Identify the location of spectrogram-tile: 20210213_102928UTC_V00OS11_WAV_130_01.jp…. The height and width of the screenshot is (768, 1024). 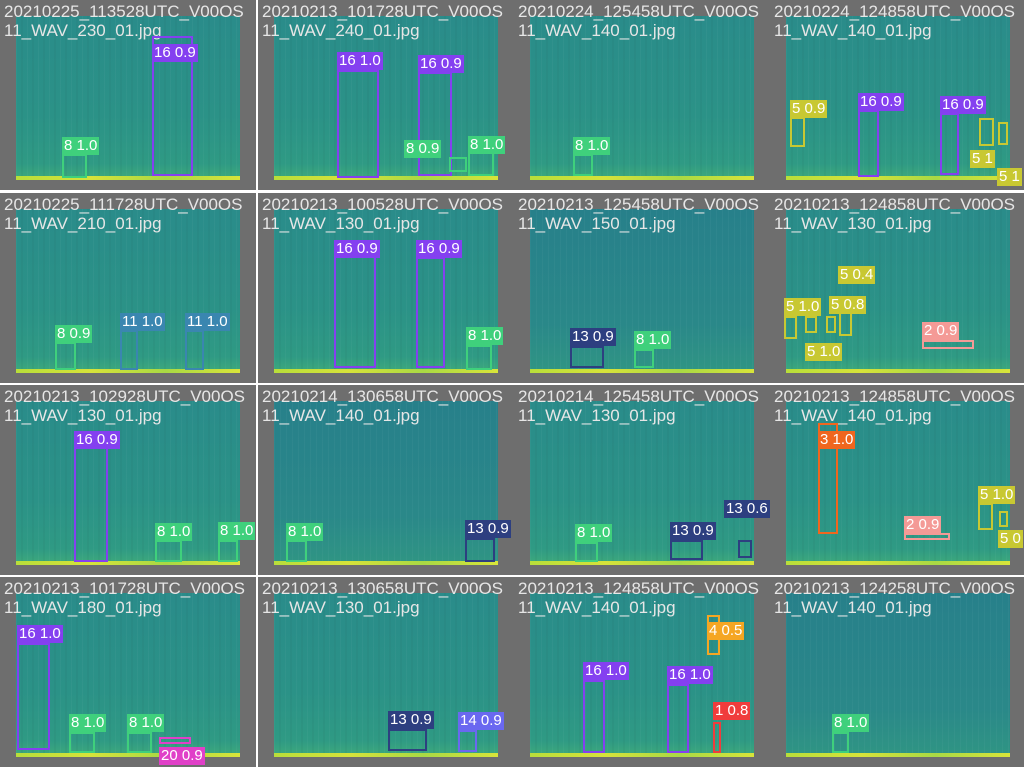
(128, 480).